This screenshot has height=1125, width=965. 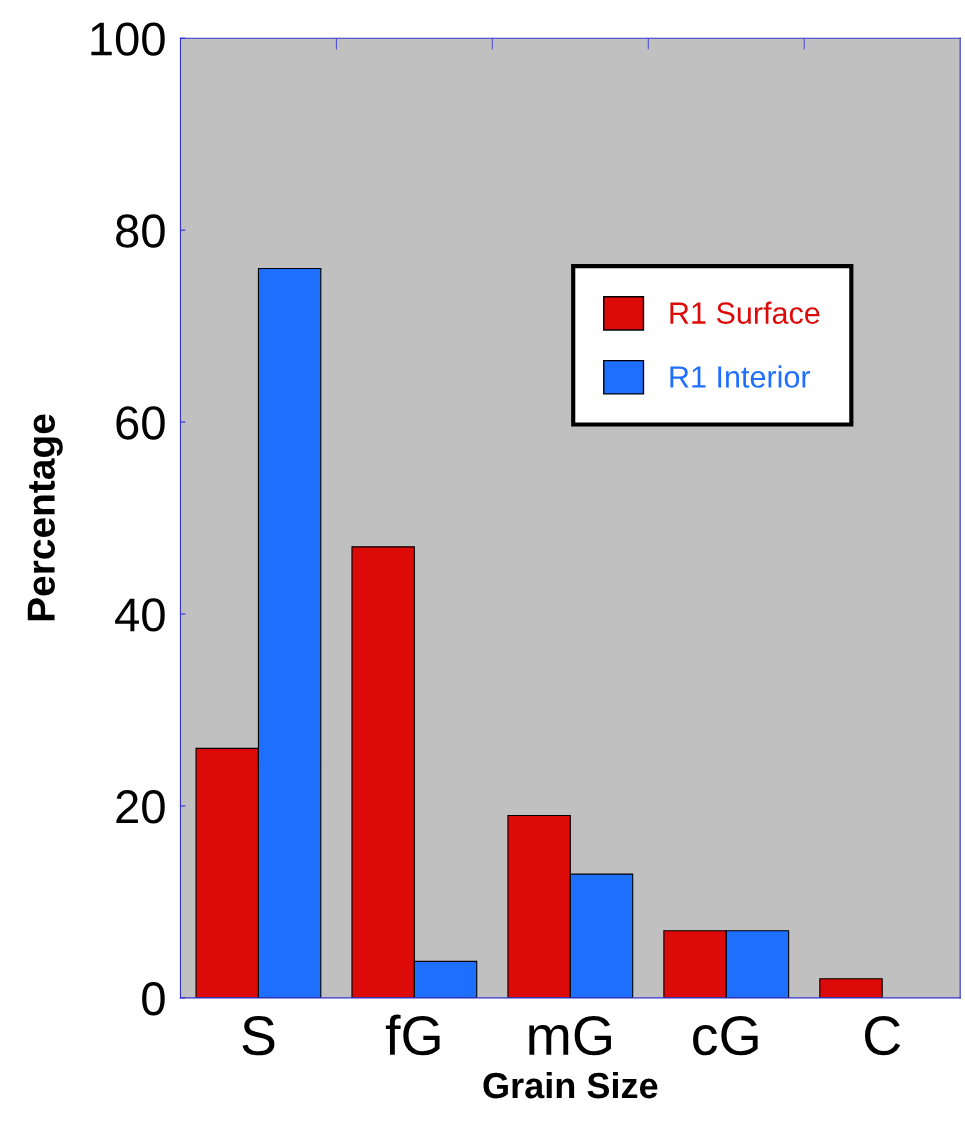 What do you see at coordinates (745, 312) in the screenshot?
I see `legend-label: R1 Surface` at bounding box center [745, 312].